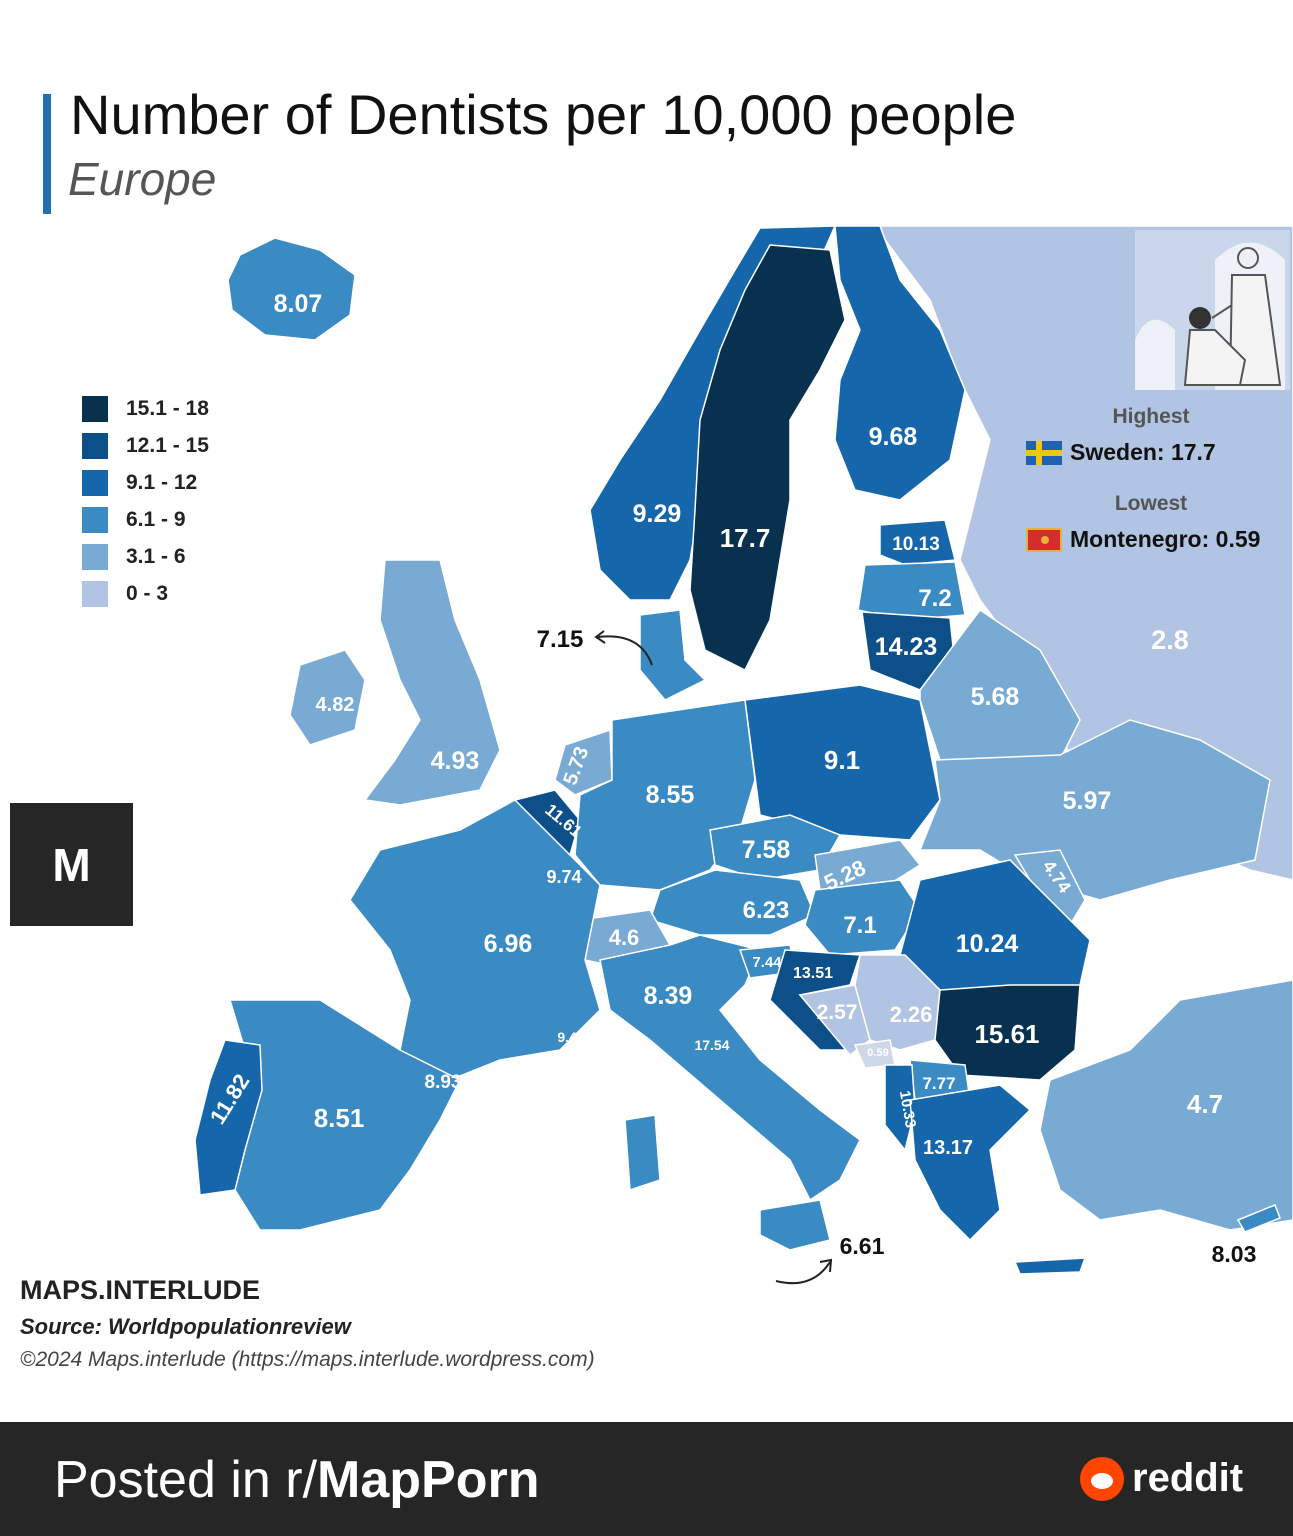  I want to click on legend-label: 0 - 3, so click(147, 593).